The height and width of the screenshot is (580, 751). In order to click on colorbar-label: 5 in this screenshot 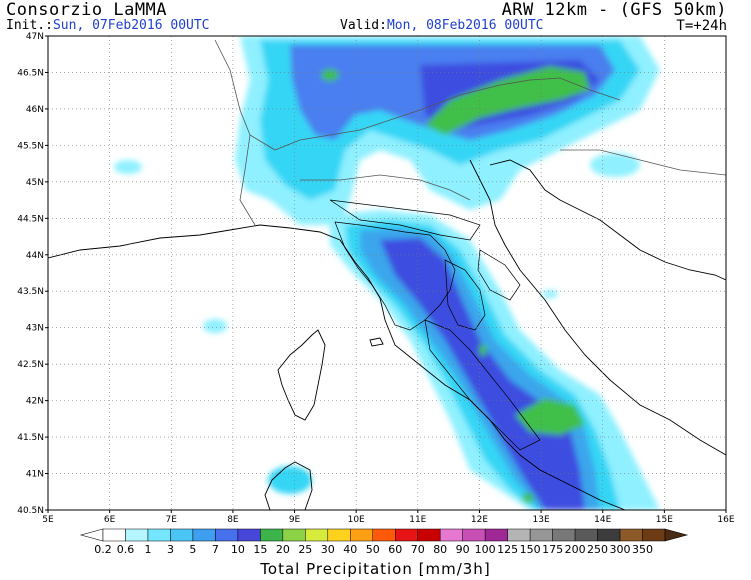, I will do `click(192, 549)`.